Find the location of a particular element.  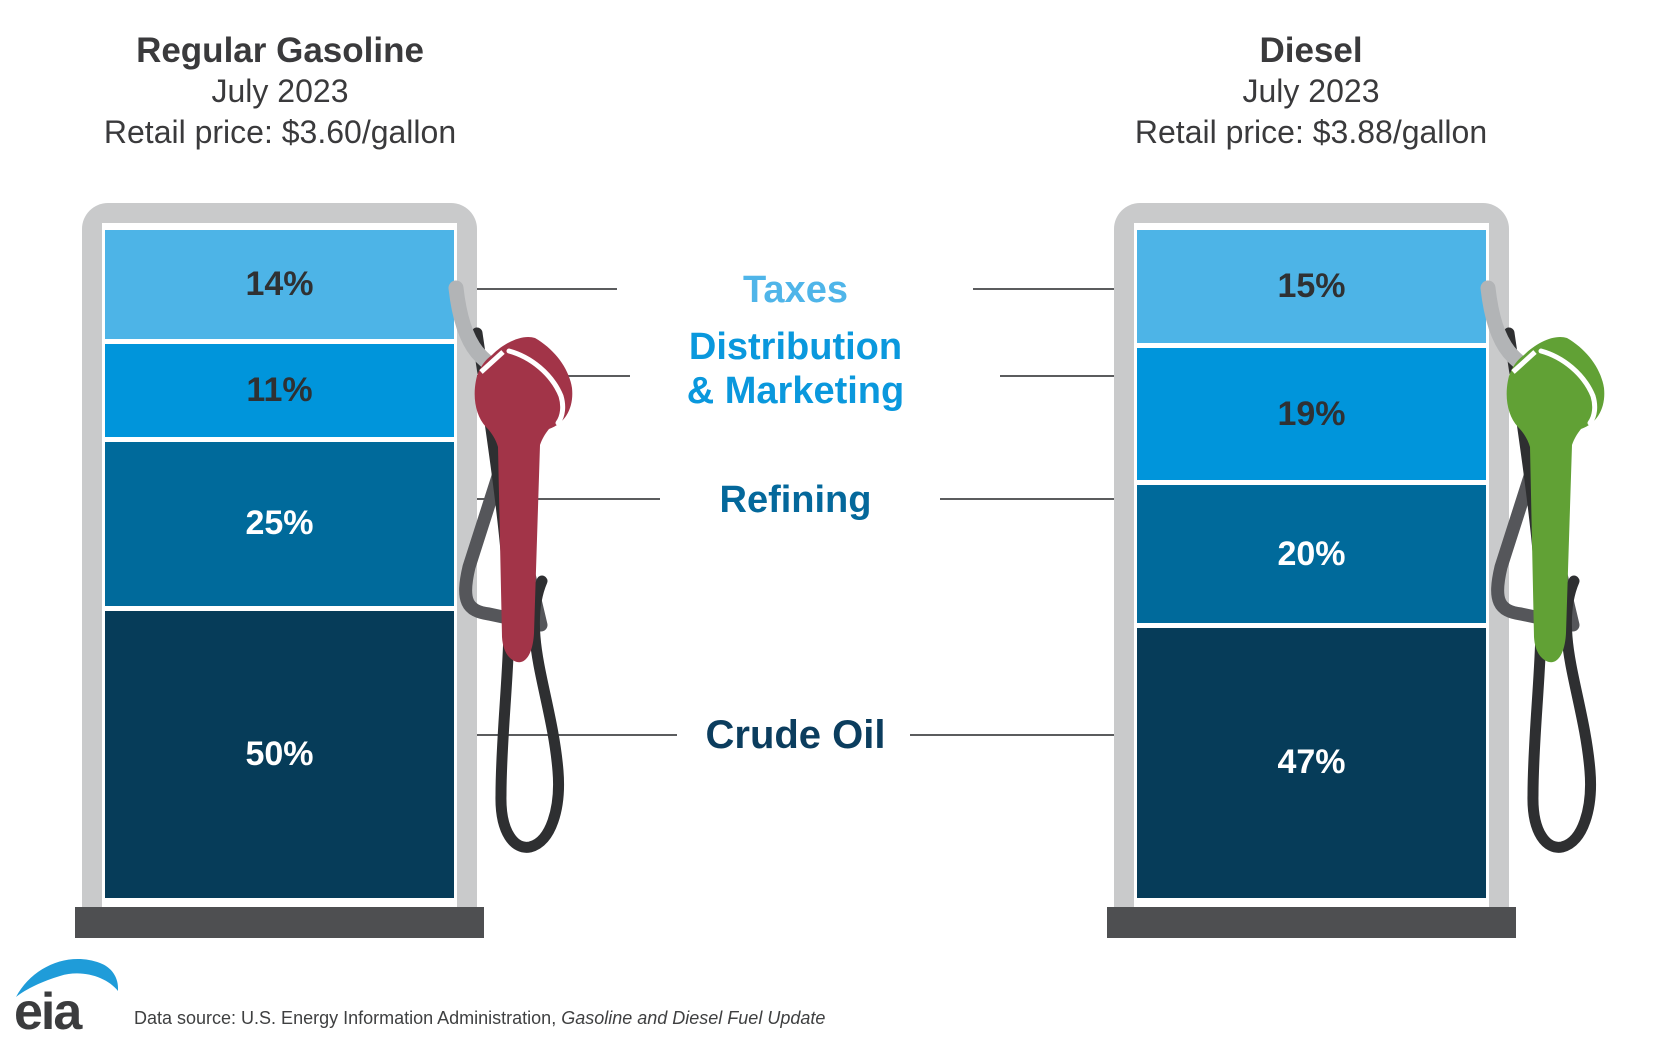

segment-taxes: 15% is located at coordinates (1311, 286).